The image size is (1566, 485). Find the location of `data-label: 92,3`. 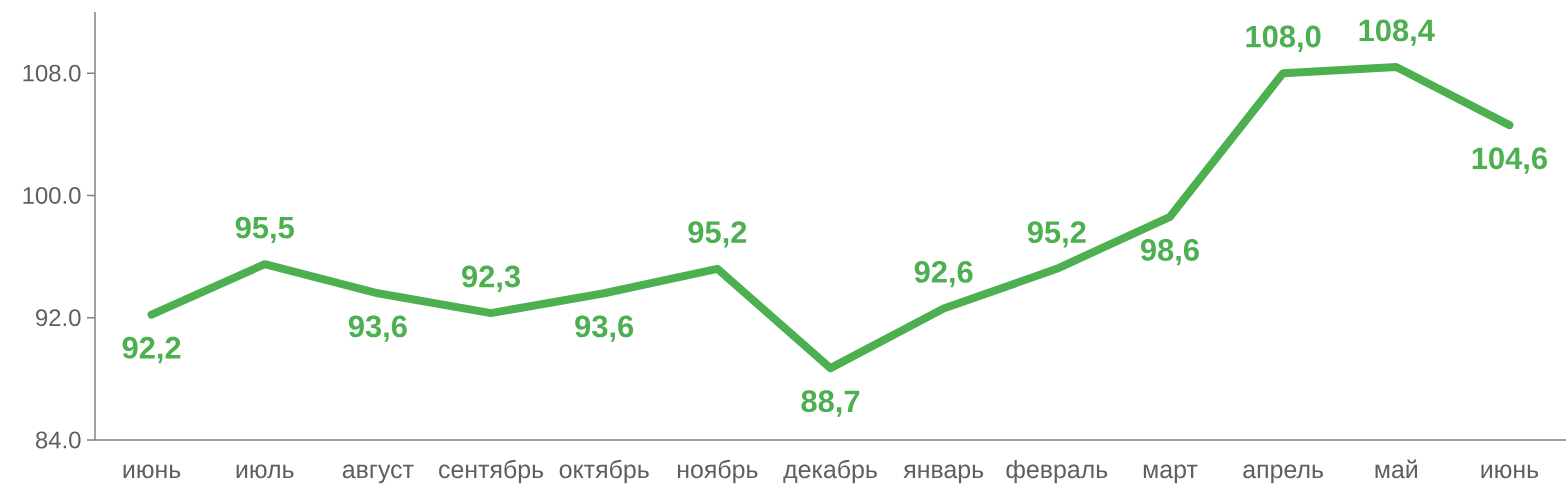

data-label: 92,3 is located at coordinates (491, 278).